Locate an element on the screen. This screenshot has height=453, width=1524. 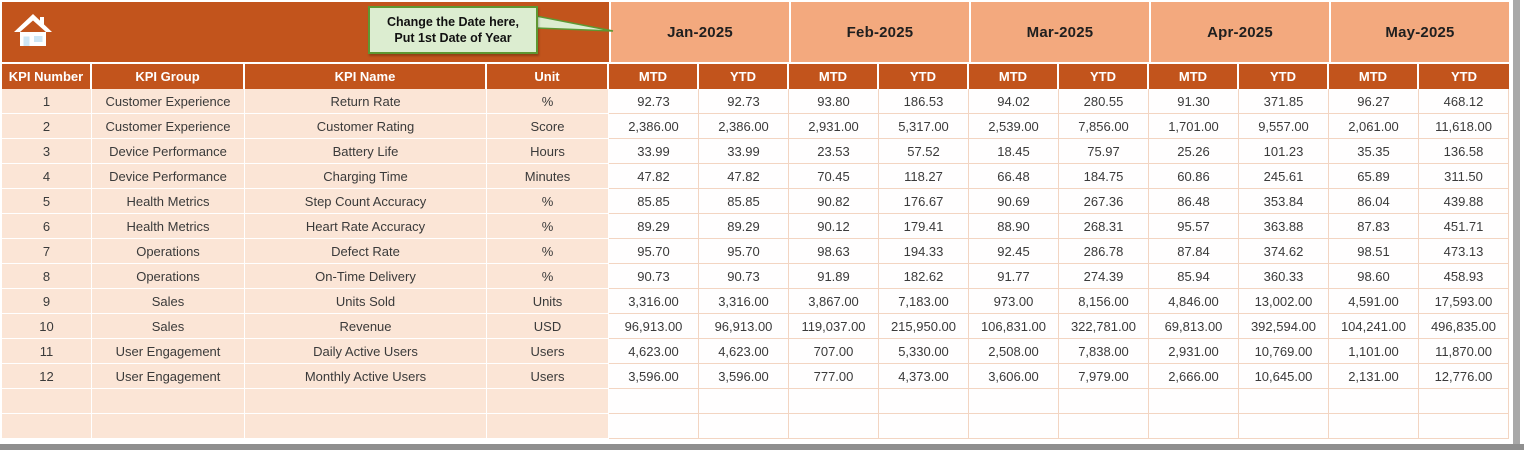
value-cell: 7,183.00 is located at coordinates (924, 301).